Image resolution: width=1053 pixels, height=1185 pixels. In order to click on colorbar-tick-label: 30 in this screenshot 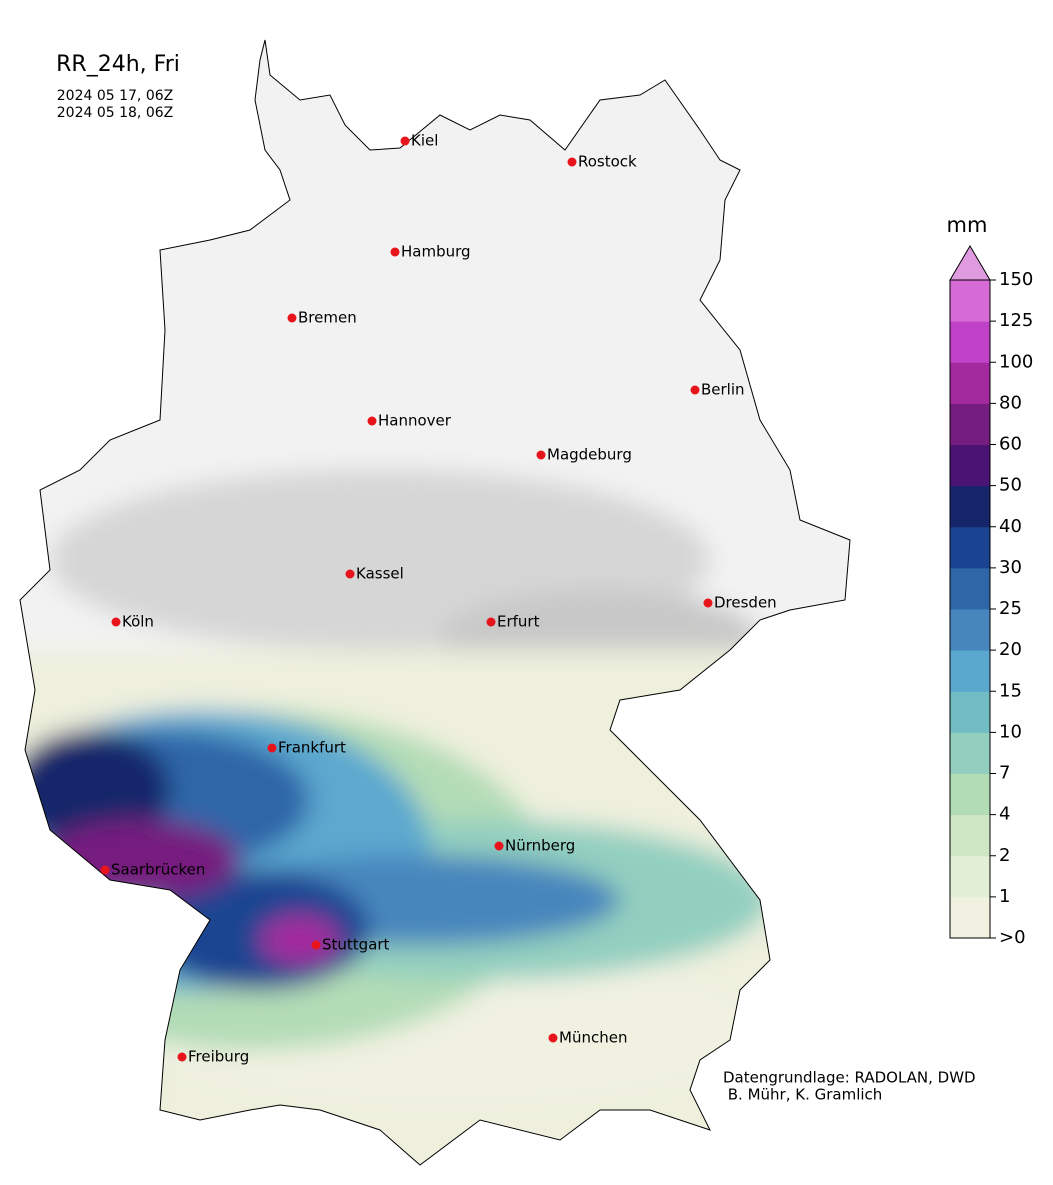, I will do `click(1010, 567)`.